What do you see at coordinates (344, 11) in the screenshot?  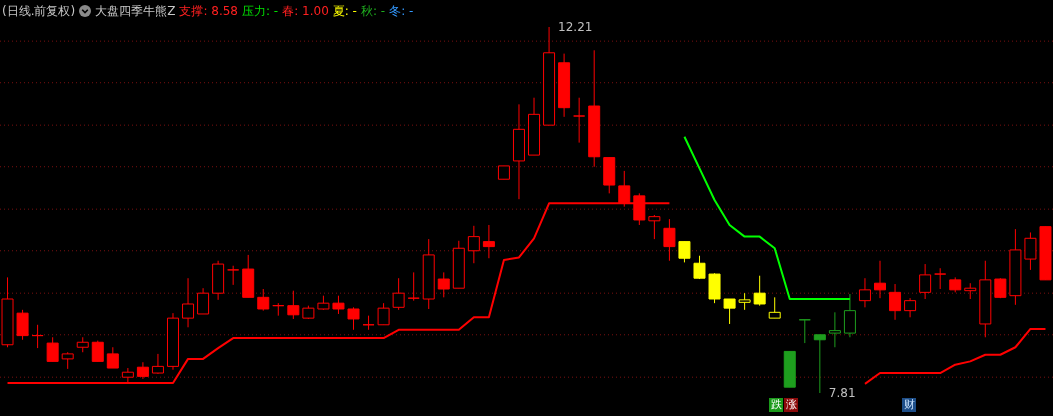 I see `text: 夏: -` at bounding box center [344, 11].